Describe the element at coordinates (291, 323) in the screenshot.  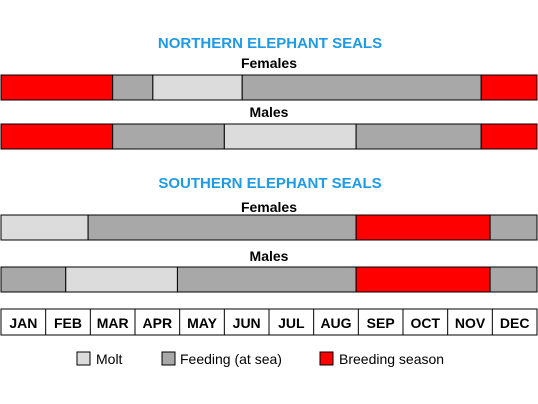
I see `month-label-jul: JUL` at that location.